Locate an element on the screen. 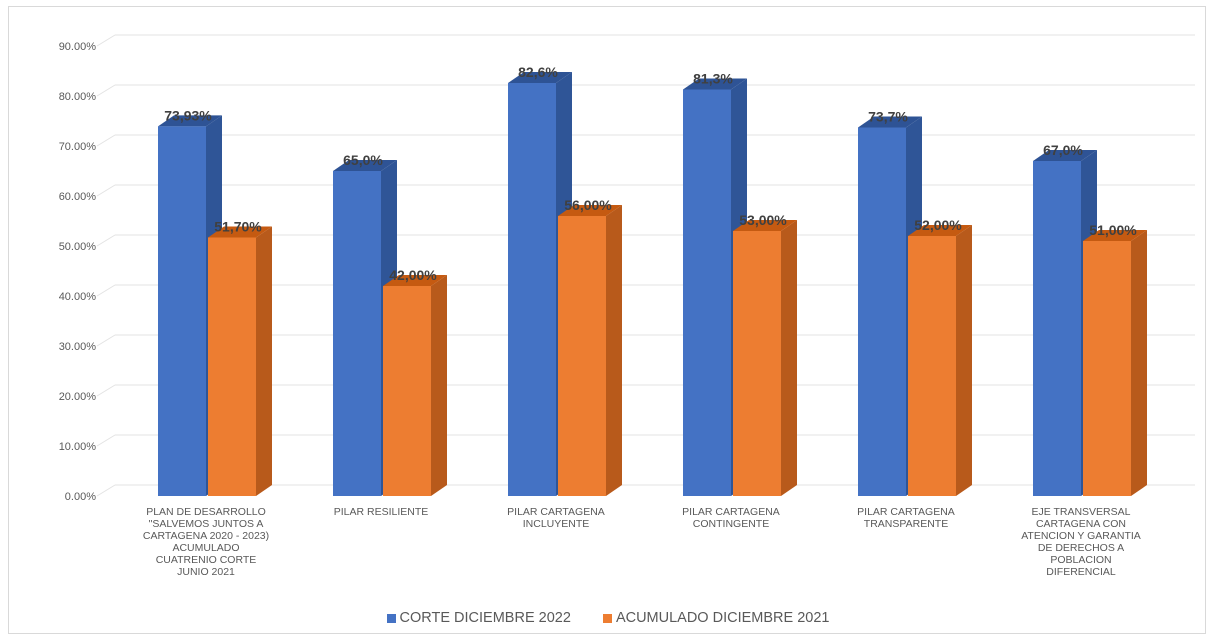 This screenshot has height=640, width=1216. legend-item-series-1: CORTE DICIEMBRE 2022 is located at coordinates (478, 618).